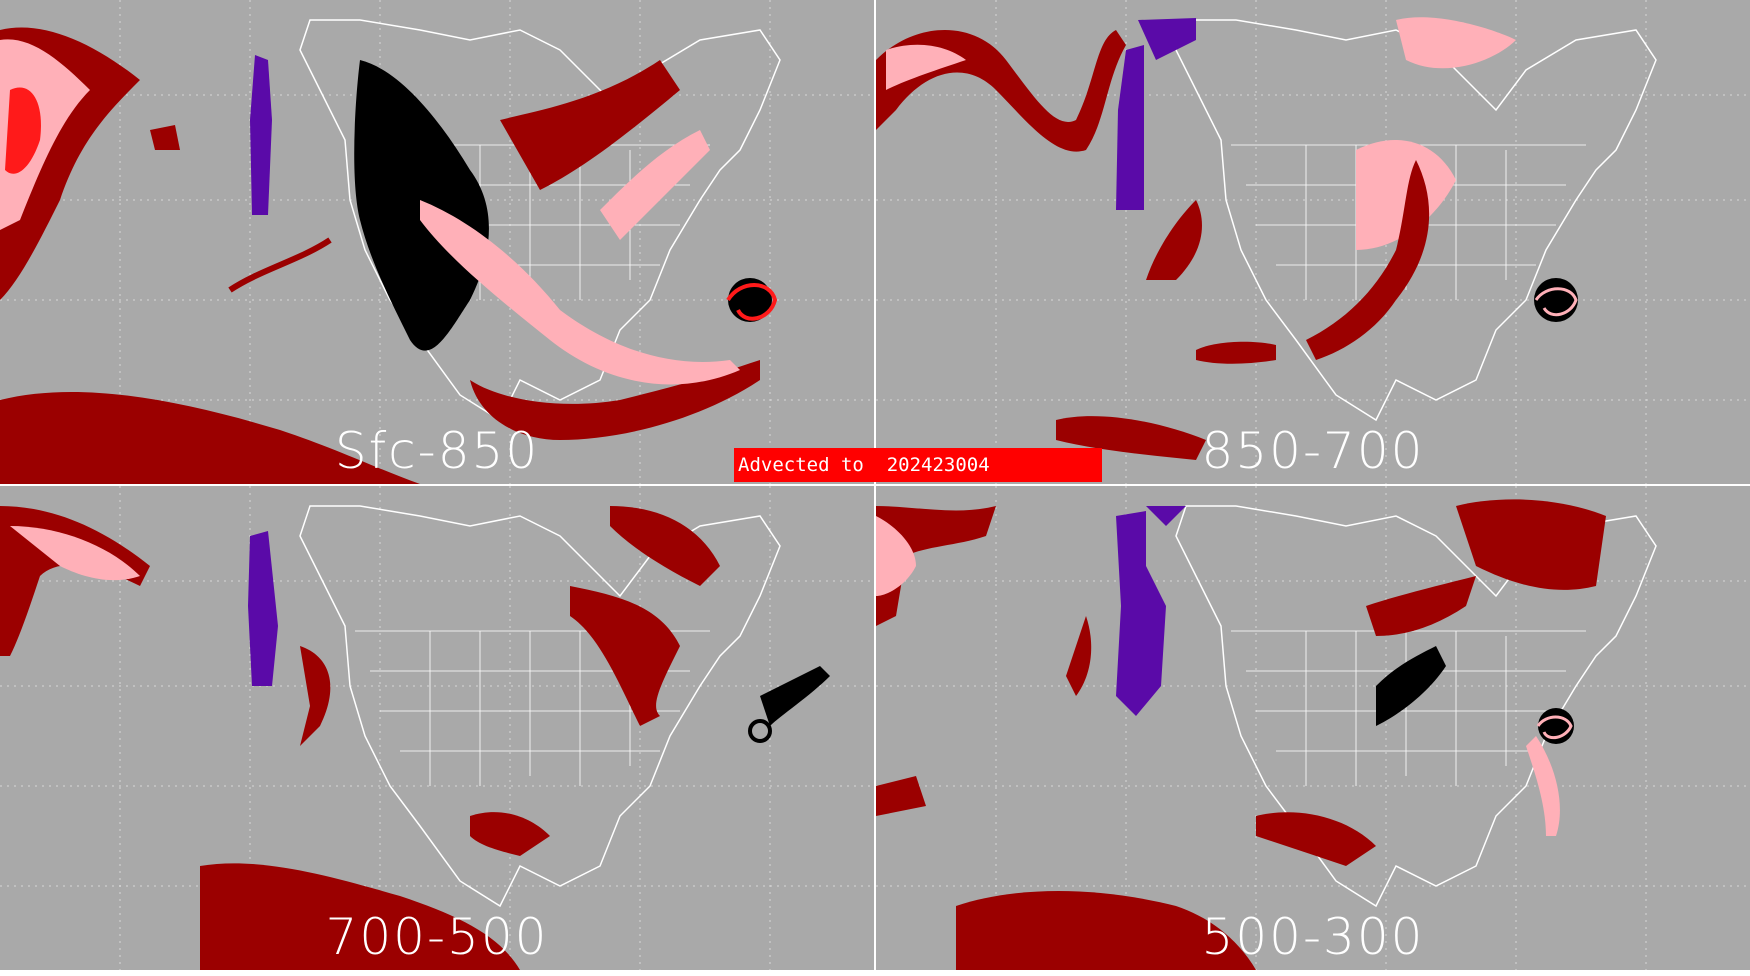 This screenshot has height=976, width=1750. Describe the element at coordinates (918, 465) in the screenshot. I see `advected-banner: Advected to 202423004` at that location.